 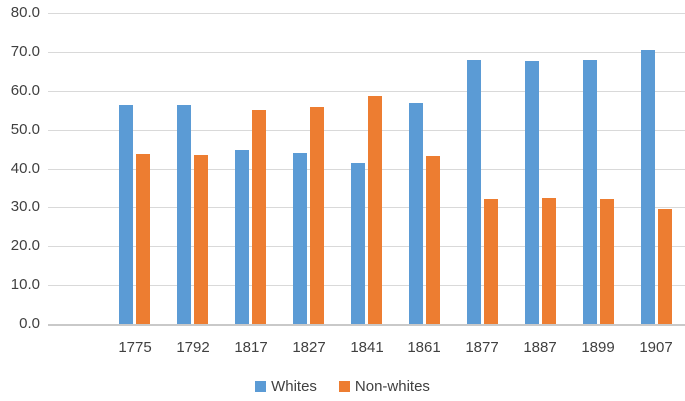 I want to click on legend-item-non-whites: Non-whites, so click(x=384, y=386).